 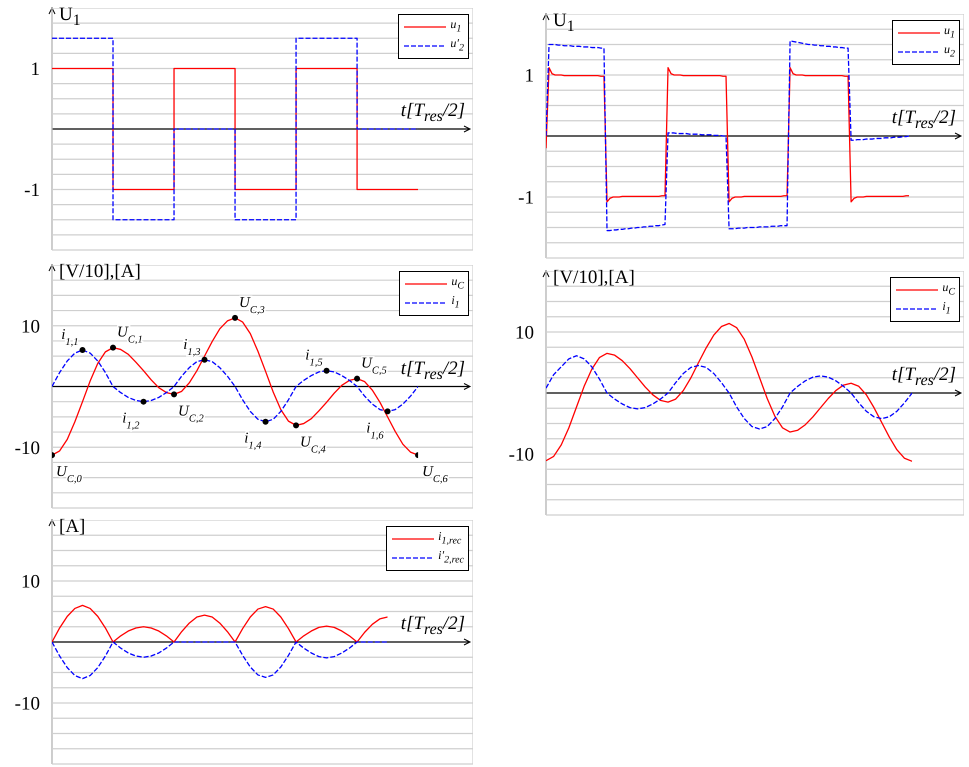 I want to click on annotation: i$_{1,4}$, so click(x=253, y=441).